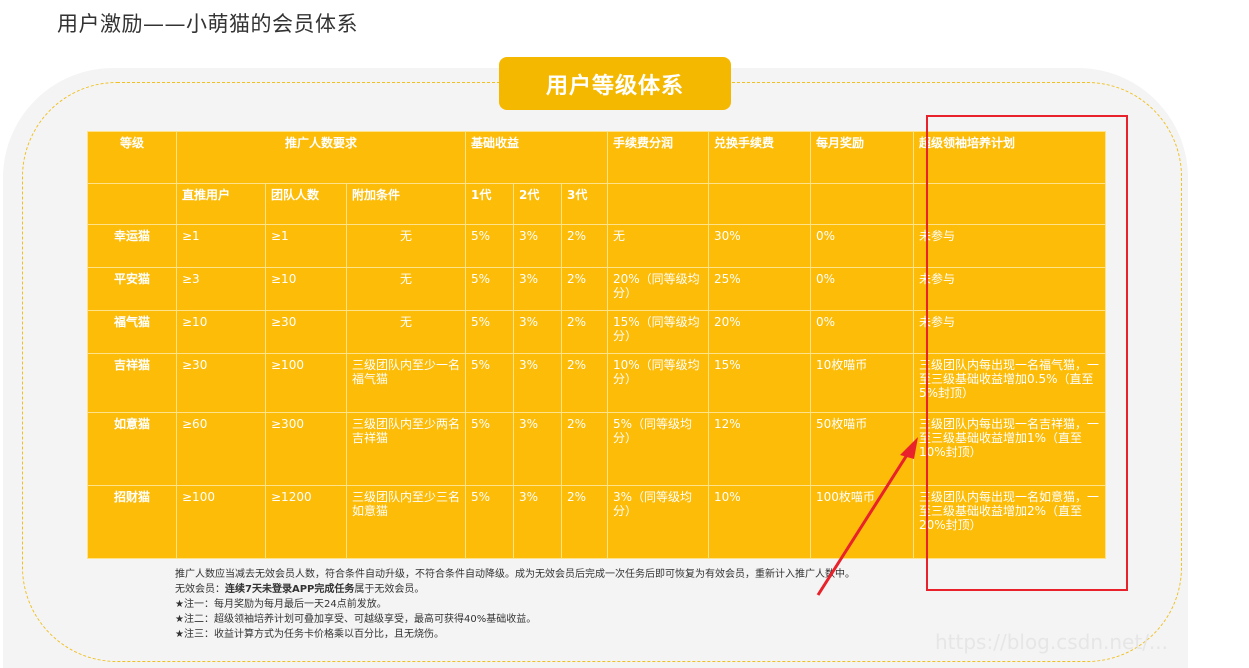 The image size is (1249, 668). I want to click on cell-exchange: 30%, so click(759, 246).